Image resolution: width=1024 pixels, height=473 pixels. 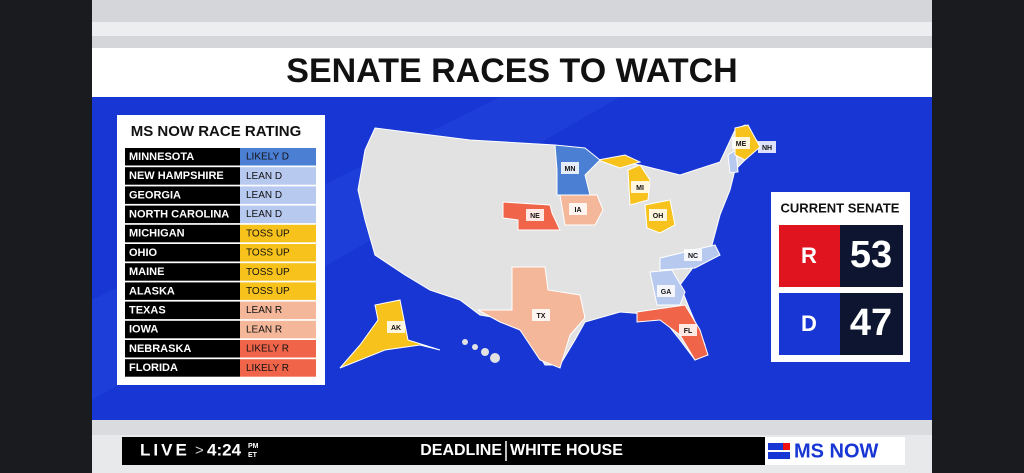 What do you see at coordinates (153, 368) in the screenshot?
I see `state-name: FLORIDA` at bounding box center [153, 368].